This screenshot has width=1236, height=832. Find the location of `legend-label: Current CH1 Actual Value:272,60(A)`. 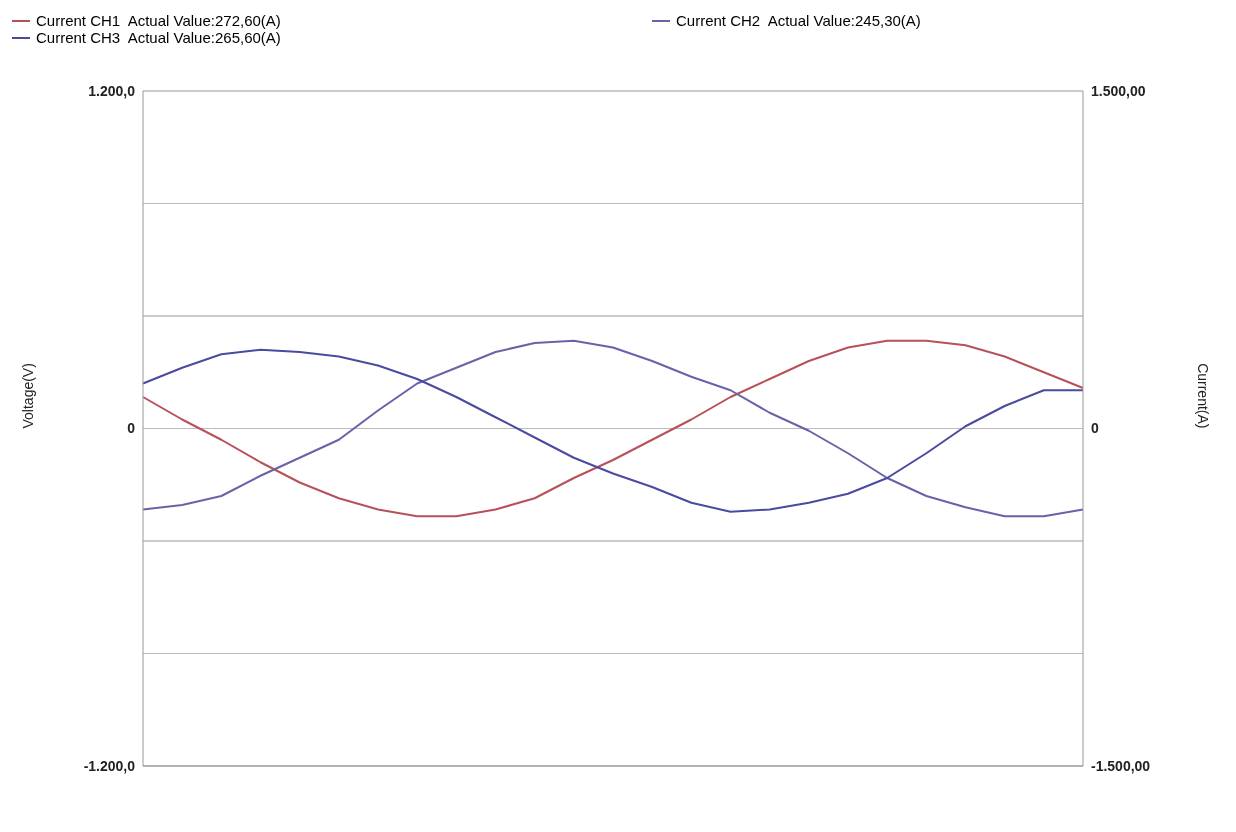

legend-label: Current CH1 Actual Value:272,60(A) is located at coordinates (158, 20).